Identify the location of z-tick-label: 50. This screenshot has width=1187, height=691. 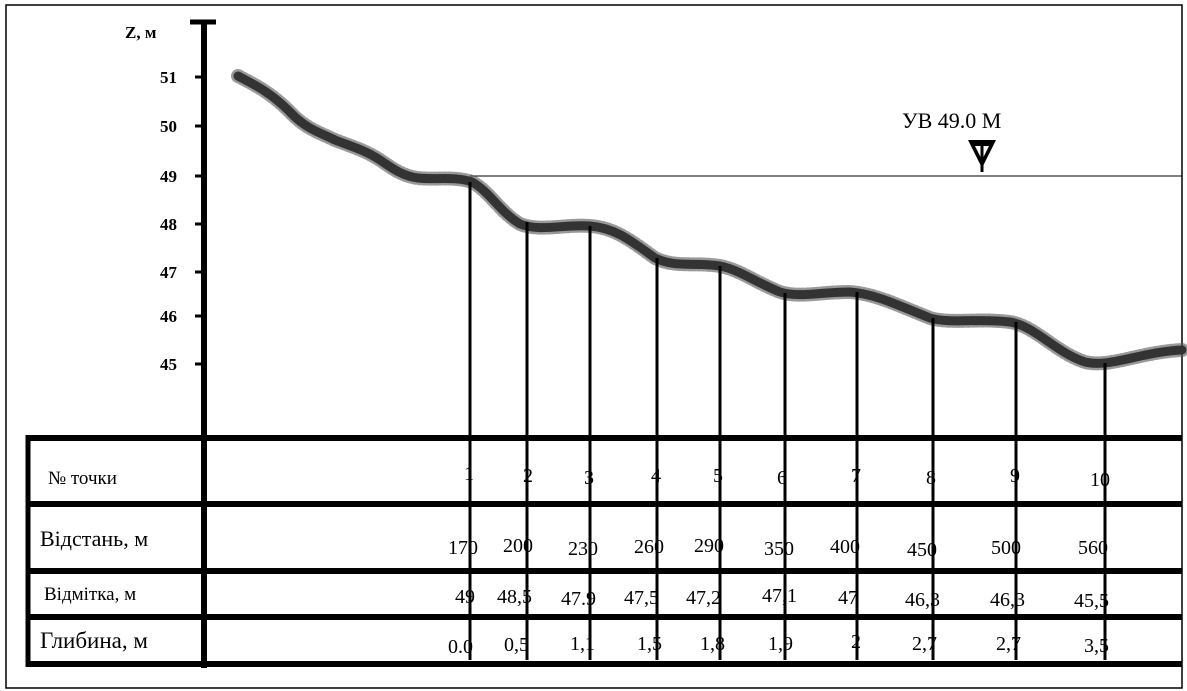
(168, 126).